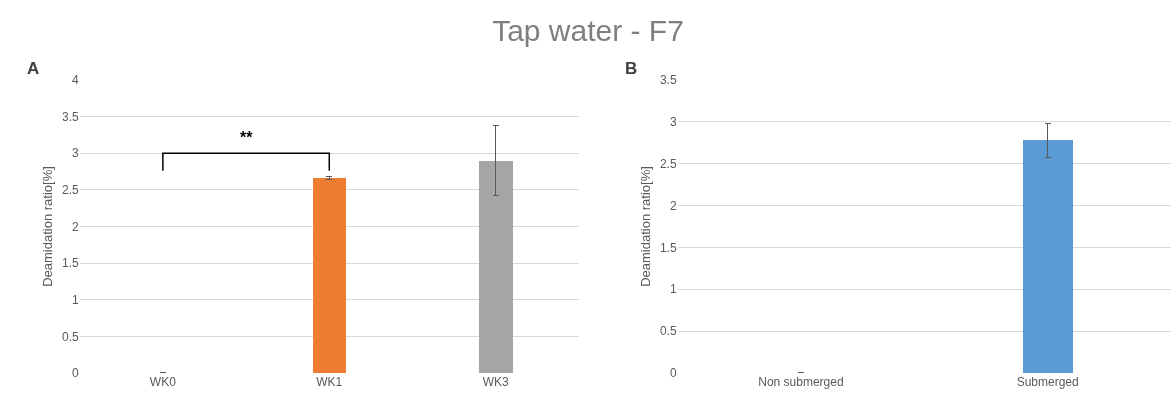 The height and width of the screenshot is (401, 1176). What do you see at coordinates (1047, 382) in the screenshot?
I see `x-tick-label: Submerged` at bounding box center [1047, 382].